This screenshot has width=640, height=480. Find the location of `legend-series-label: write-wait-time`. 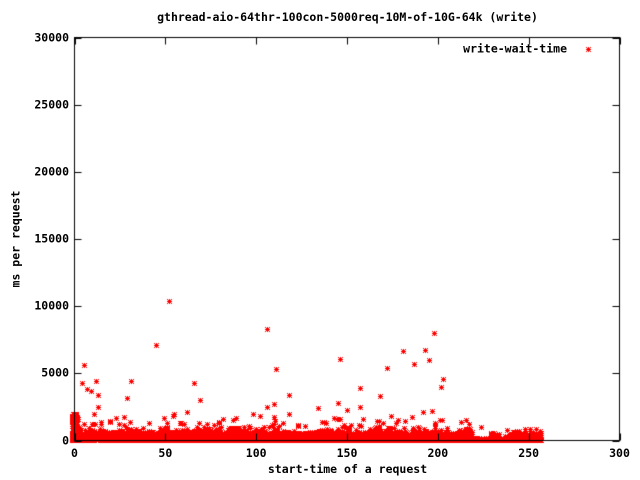

legend-series-label: write-wait-time is located at coordinates (515, 48).